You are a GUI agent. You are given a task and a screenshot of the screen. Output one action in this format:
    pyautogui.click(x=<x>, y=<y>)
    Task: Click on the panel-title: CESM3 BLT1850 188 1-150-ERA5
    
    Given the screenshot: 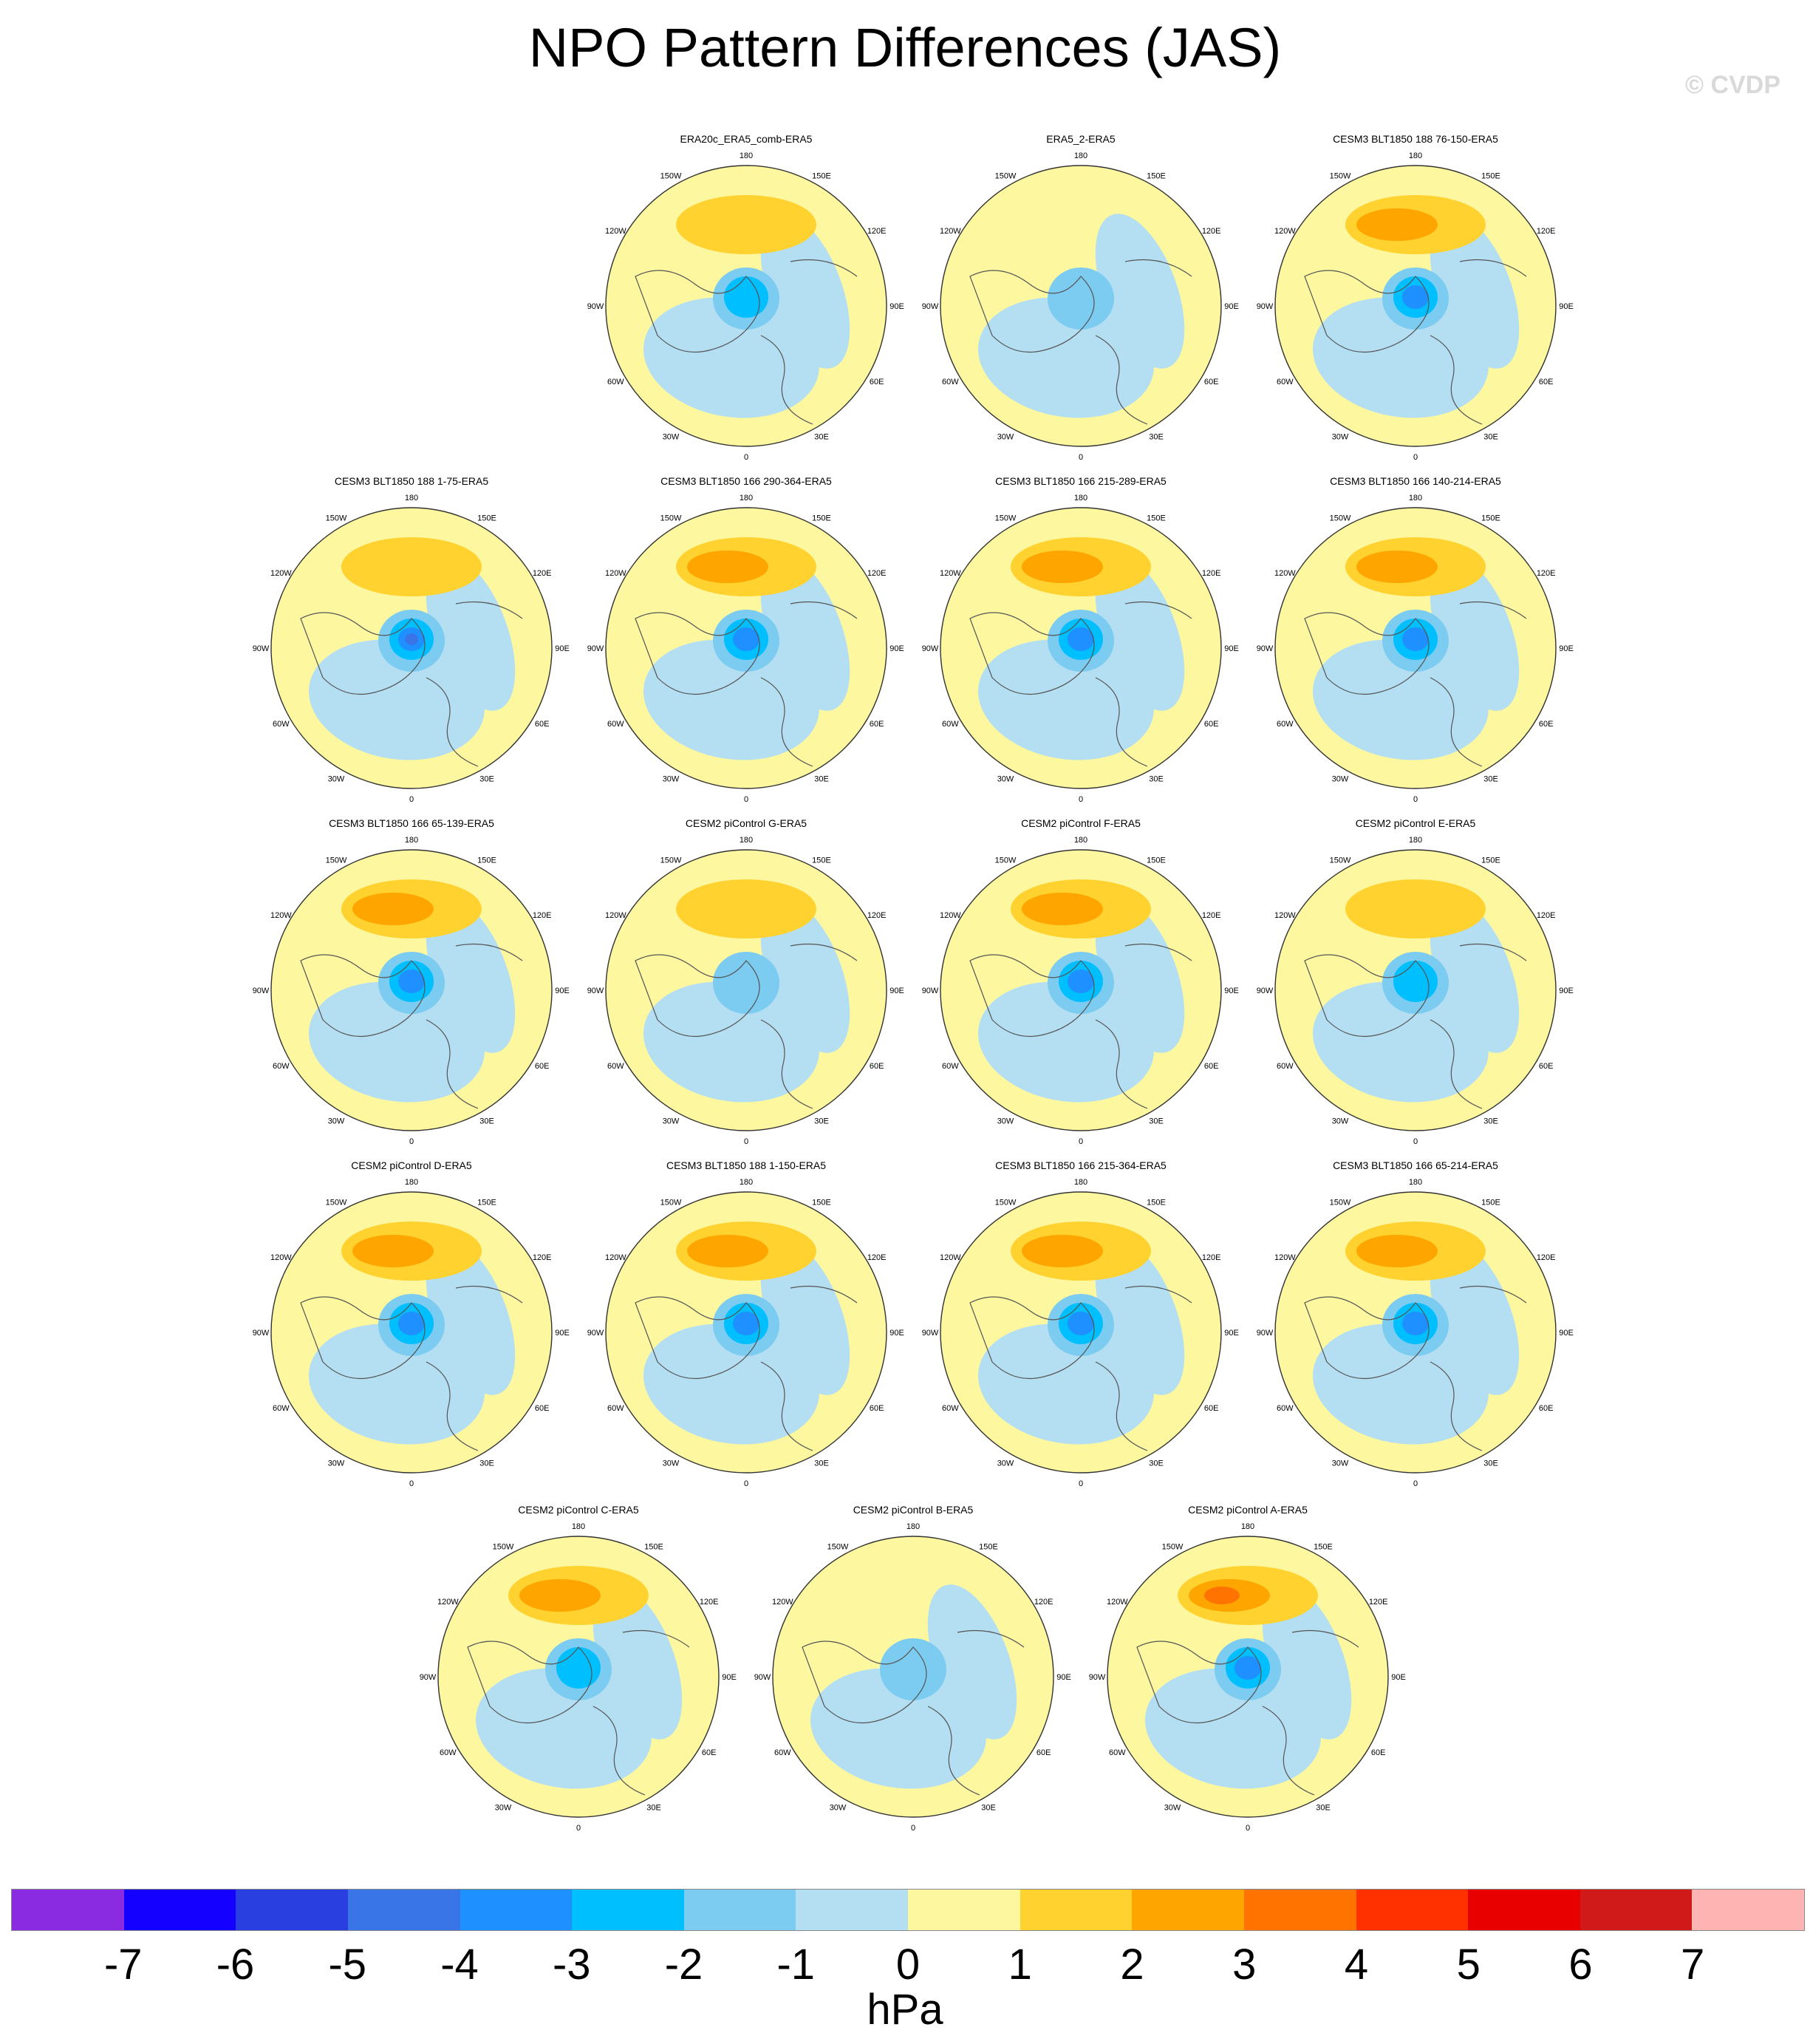 What is the action you would take?
    pyautogui.click(x=746, y=1165)
    